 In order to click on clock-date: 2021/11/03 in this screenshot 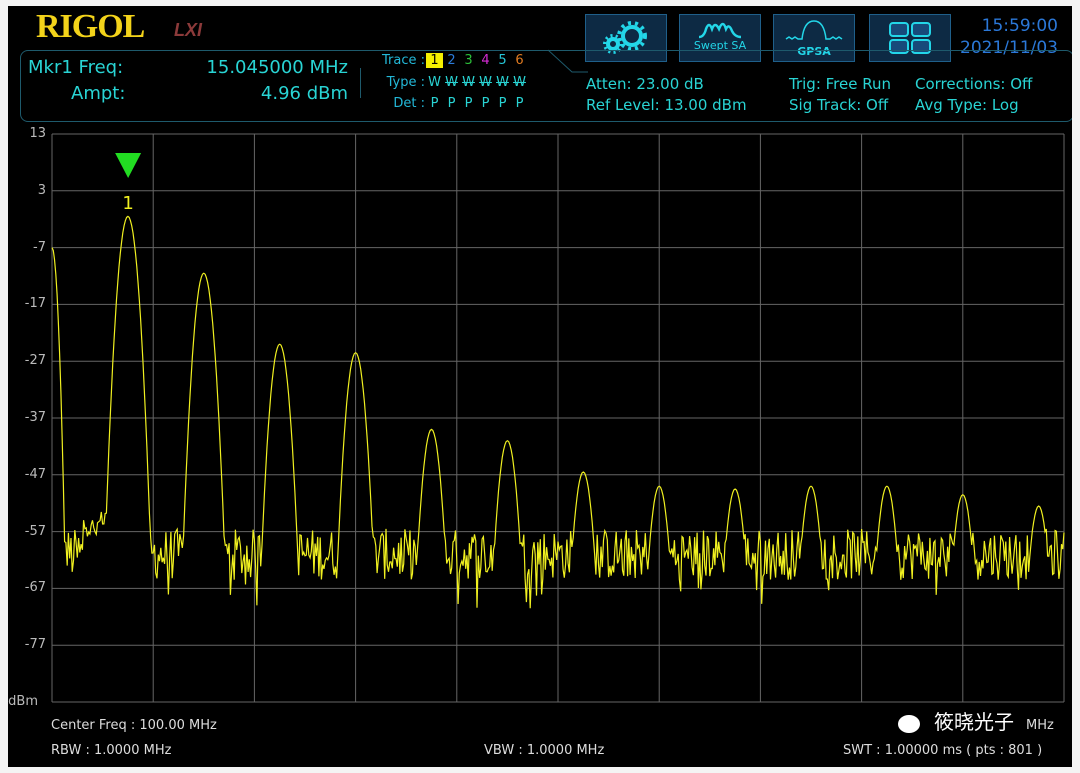, I will do `click(1009, 48)`.